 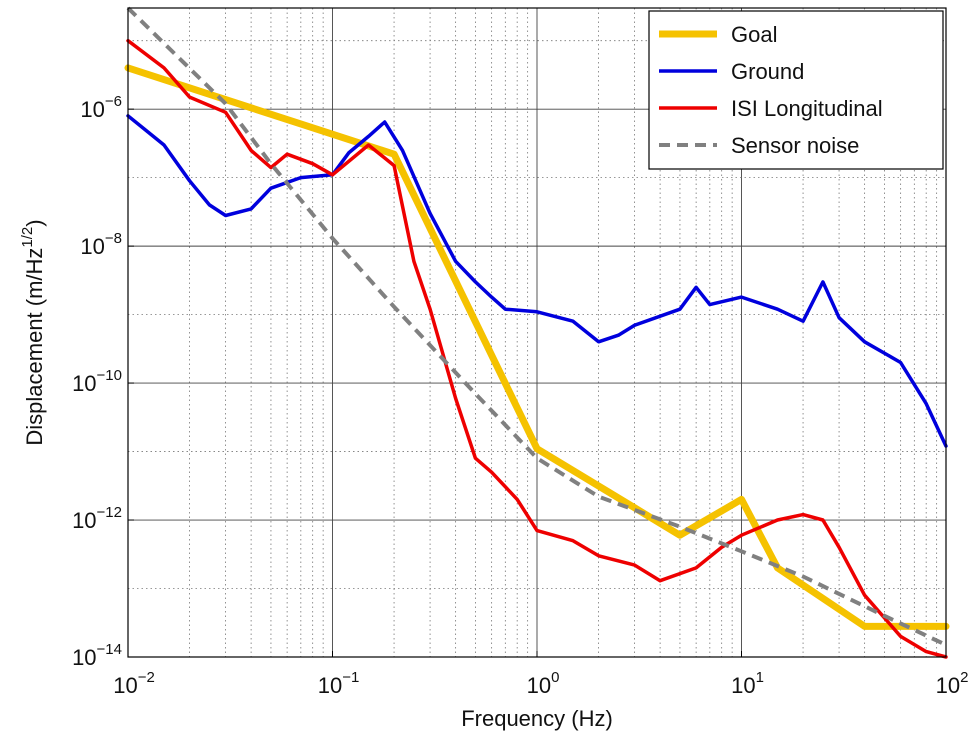 What do you see at coordinates (101, 244) in the screenshot?
I see `y-tick-label: 10⁻⁸` at bounding box center [101, 244].